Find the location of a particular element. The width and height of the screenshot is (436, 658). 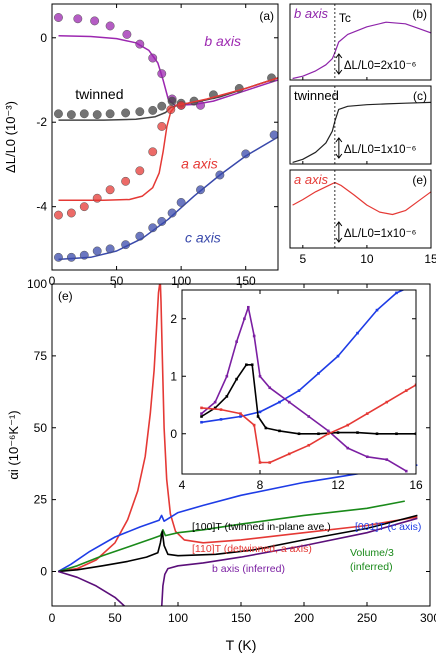

legend-item: Volume/3 is located at coordinates (372, 553).